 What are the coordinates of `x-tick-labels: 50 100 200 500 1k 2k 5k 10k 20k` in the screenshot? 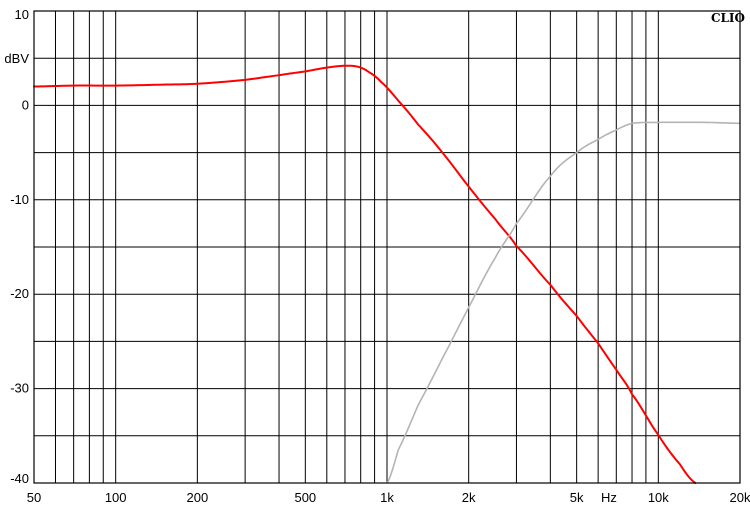 It's located at (388, 497).